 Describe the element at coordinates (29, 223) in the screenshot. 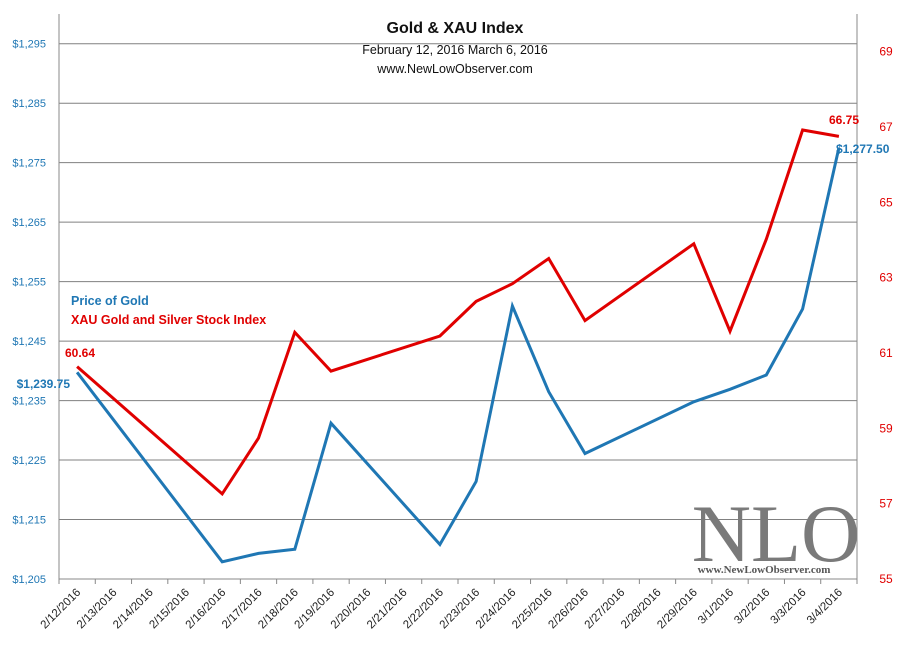

I see `y-left-tick-label-6: $1,265` at that location.